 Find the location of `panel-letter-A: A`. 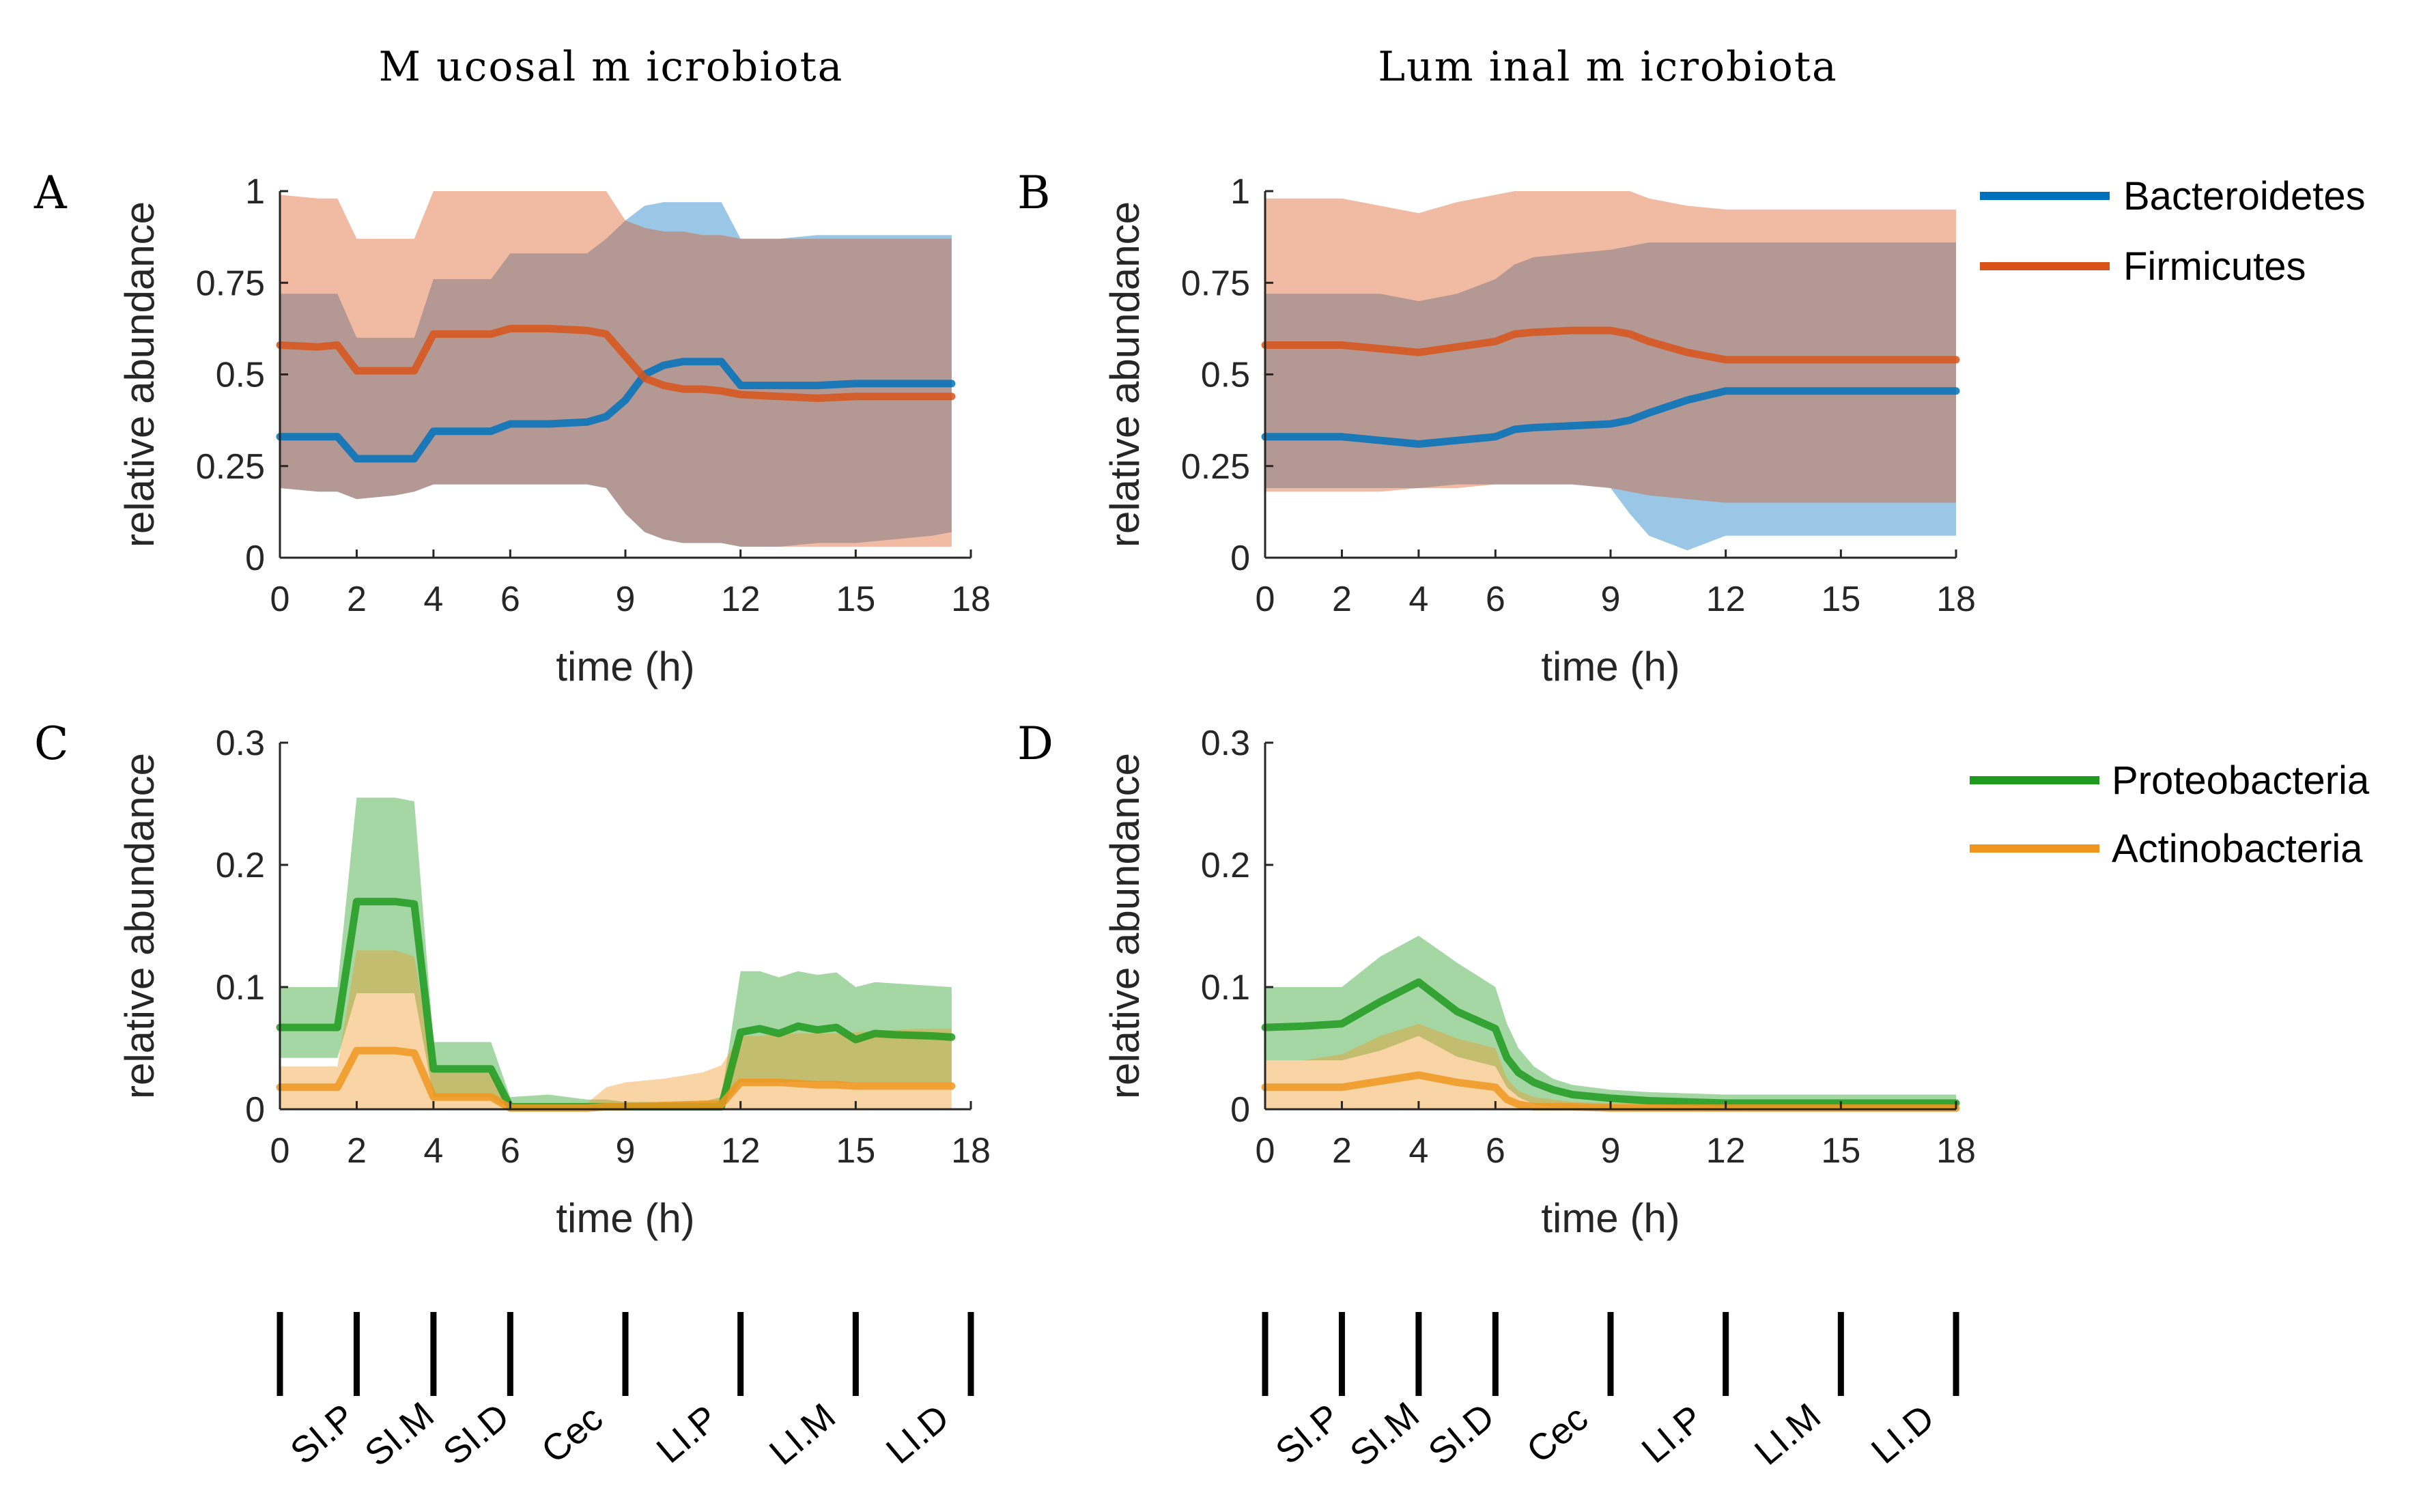

panel-letter-A: A is located at coordinates (51, 193).